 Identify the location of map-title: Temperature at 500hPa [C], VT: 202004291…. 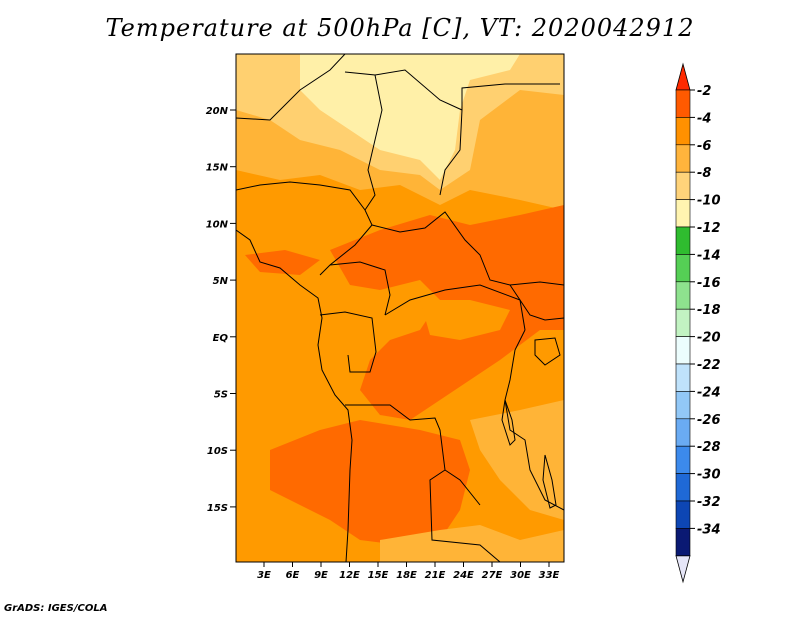
(400, 28).